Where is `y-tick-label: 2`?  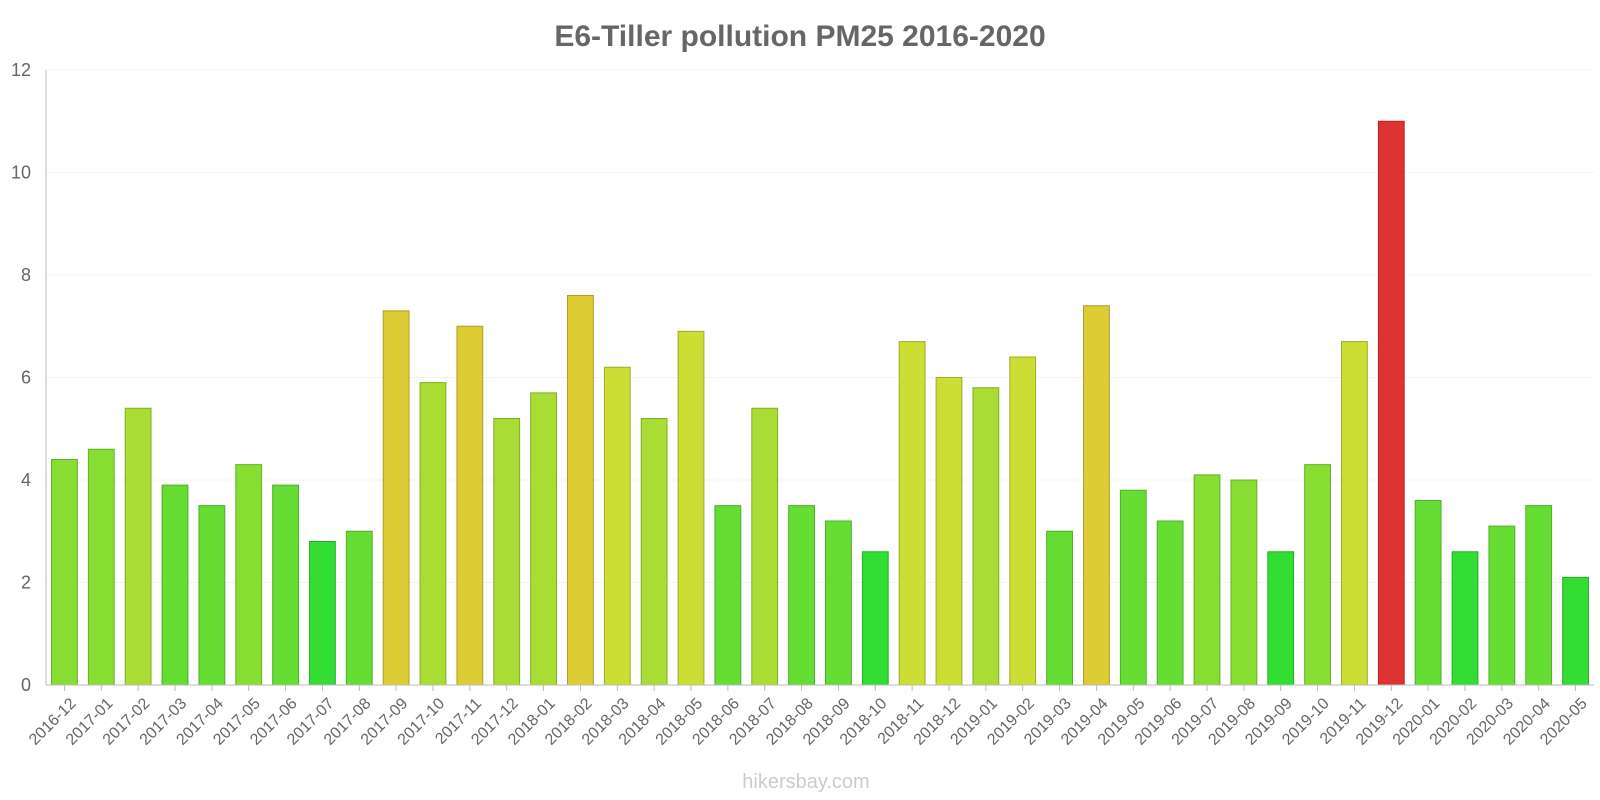 y-tick-label: 2 is located at coordinates (26, 583).